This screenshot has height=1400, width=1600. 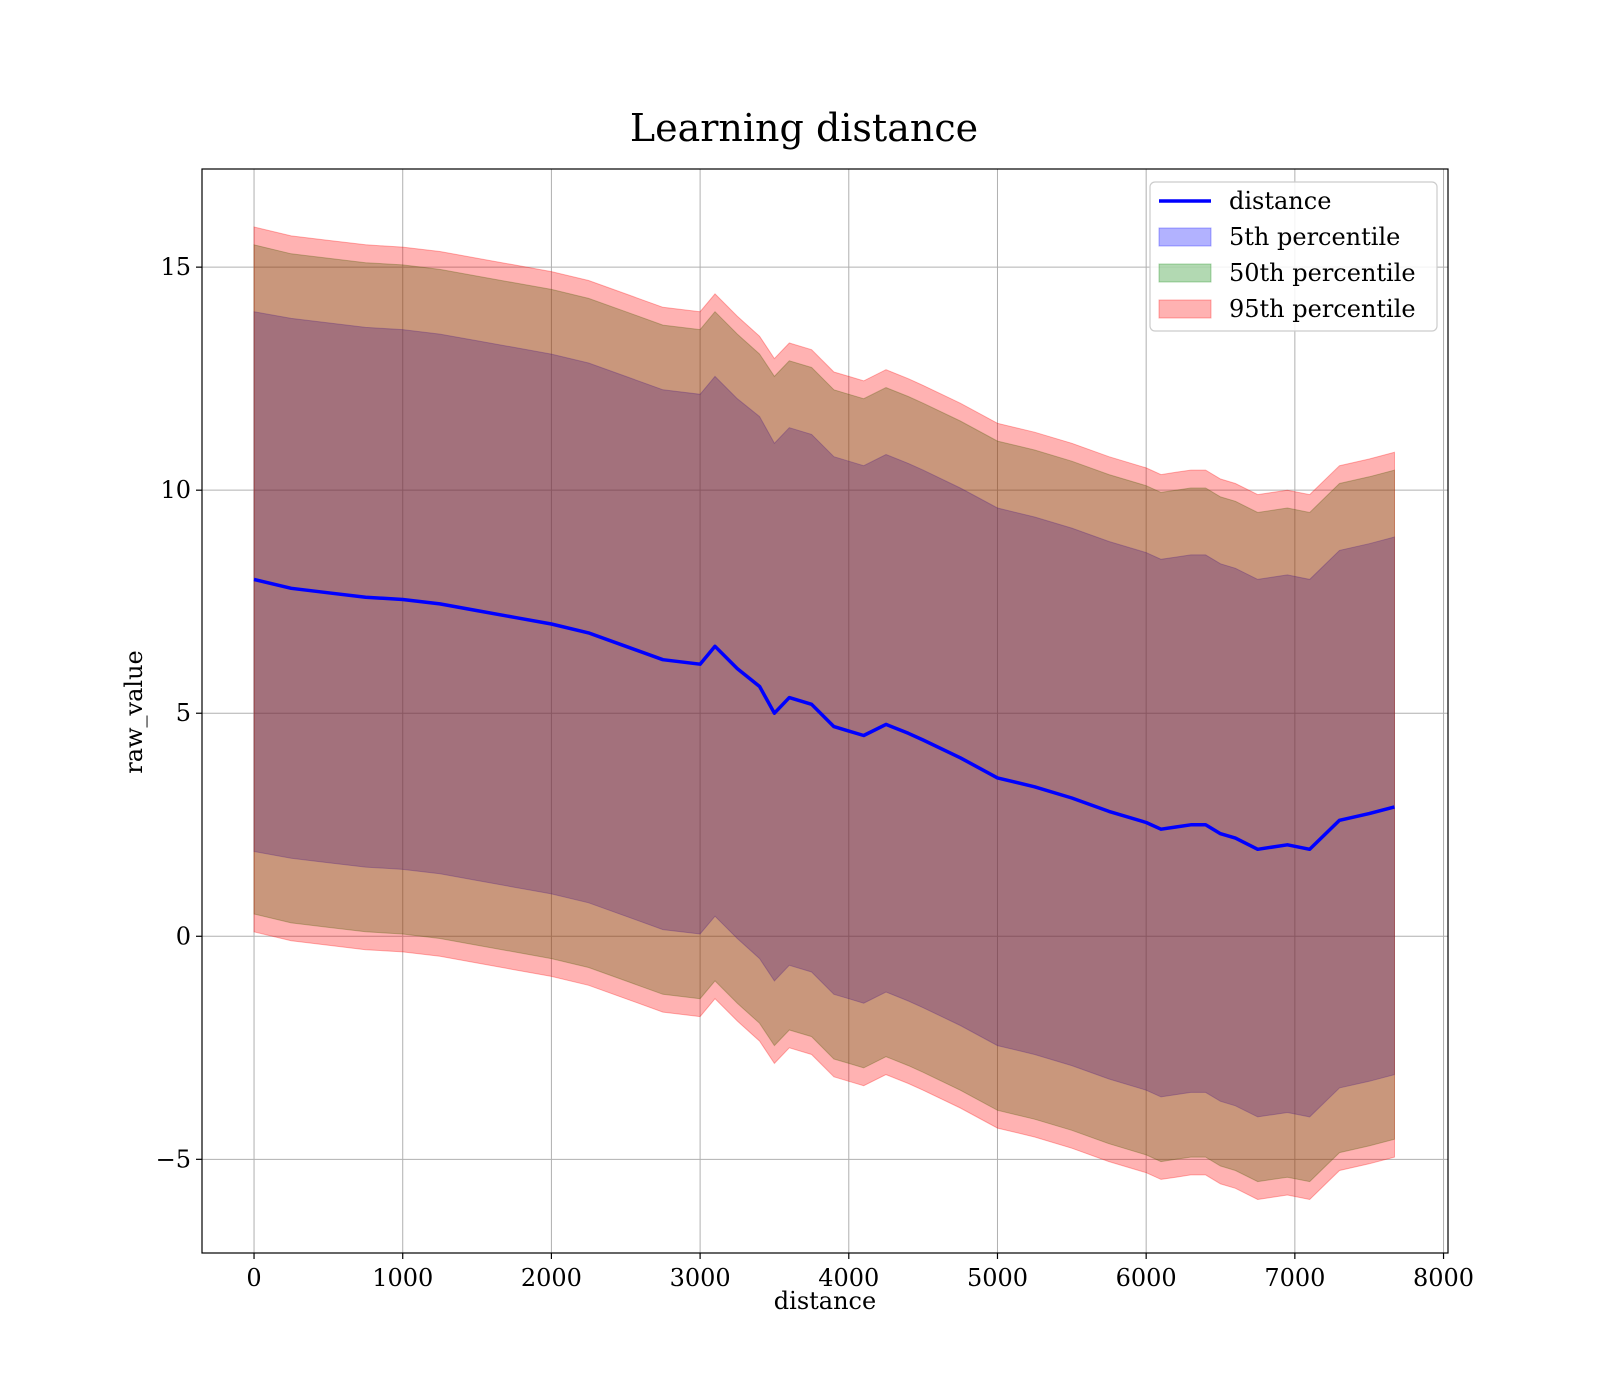 What do you see at coordinates (175, 490) in the screenshot?
I see `y-tick-label: 10` at bounding box center [175, 490].